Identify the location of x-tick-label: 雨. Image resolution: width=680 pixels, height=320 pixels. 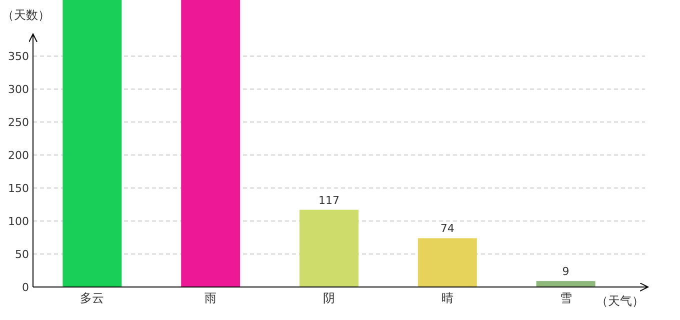
(210, 298).